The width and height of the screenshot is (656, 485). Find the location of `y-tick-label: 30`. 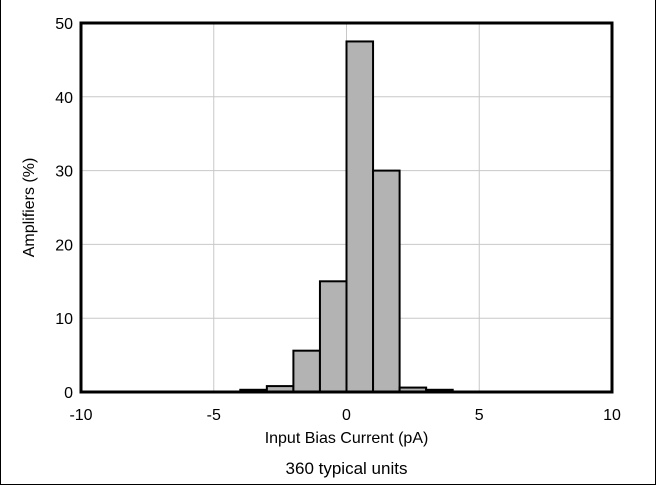

y-tick-label: 30 is located at coordinates (64, 172).